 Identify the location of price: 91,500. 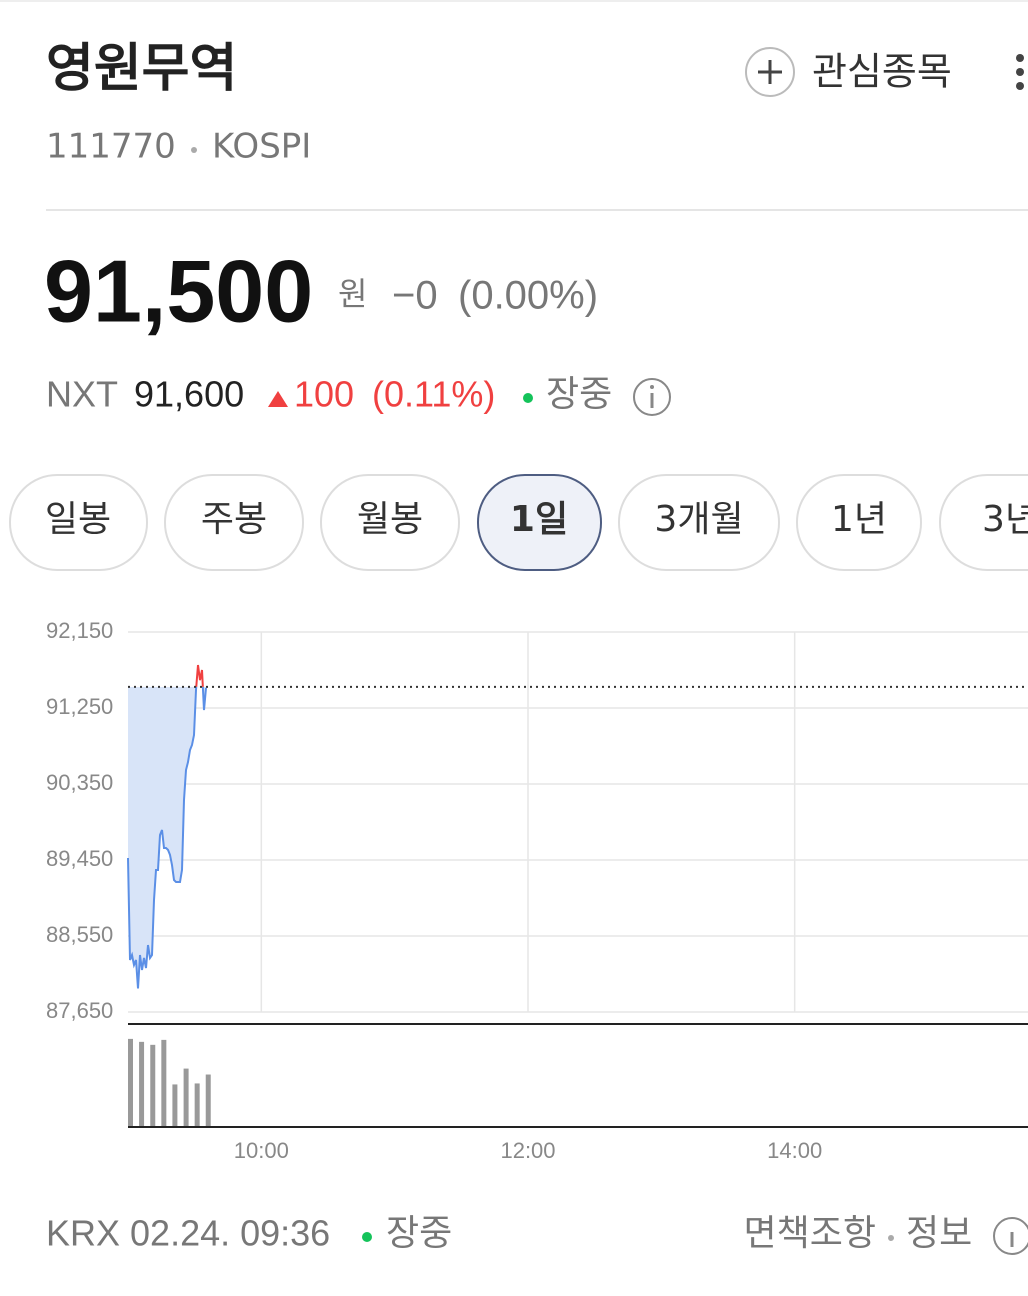
(178, 290).